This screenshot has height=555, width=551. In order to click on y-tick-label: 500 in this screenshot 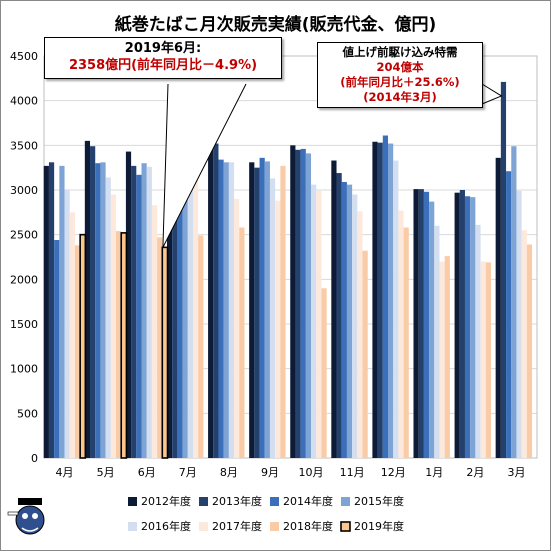, I will do `click(27, 413)`.